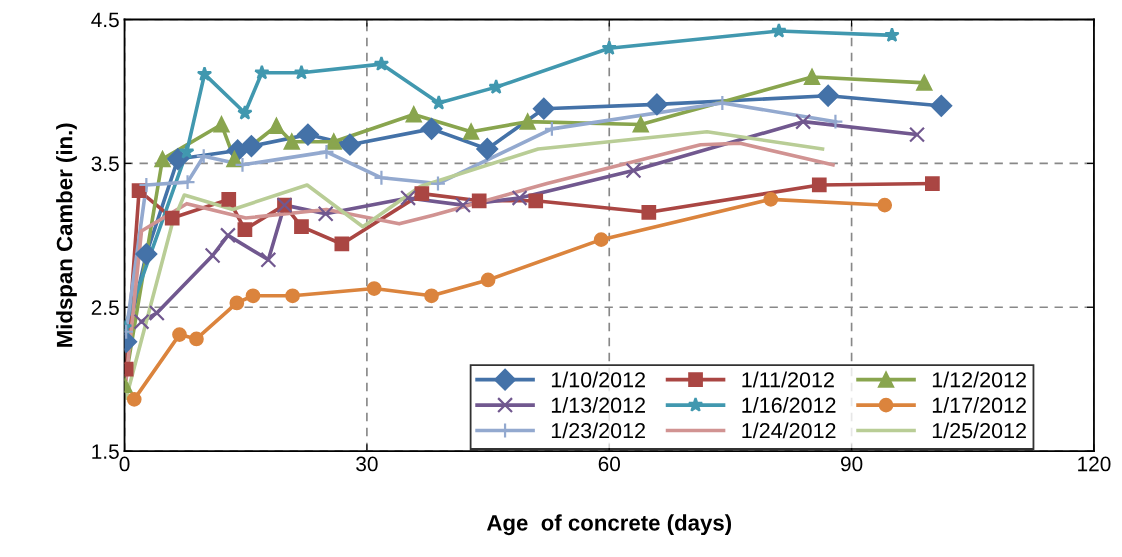 The image size is (1122, 557). I want to click on legend-label: 1/10/2012, so click(598, 379).